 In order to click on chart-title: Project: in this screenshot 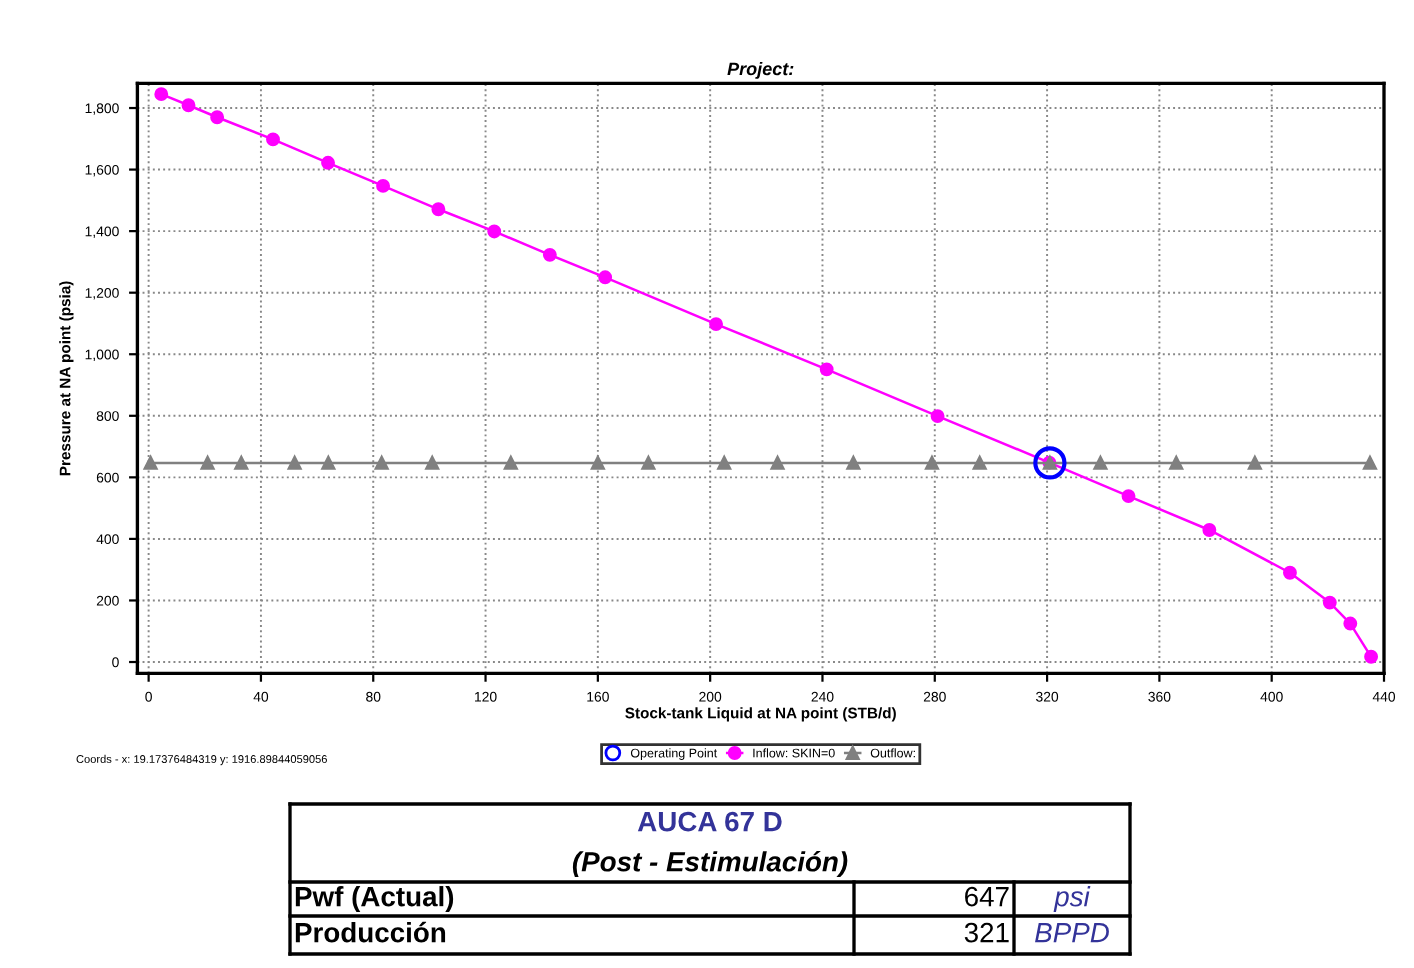, I will do `click(760, 70)`.